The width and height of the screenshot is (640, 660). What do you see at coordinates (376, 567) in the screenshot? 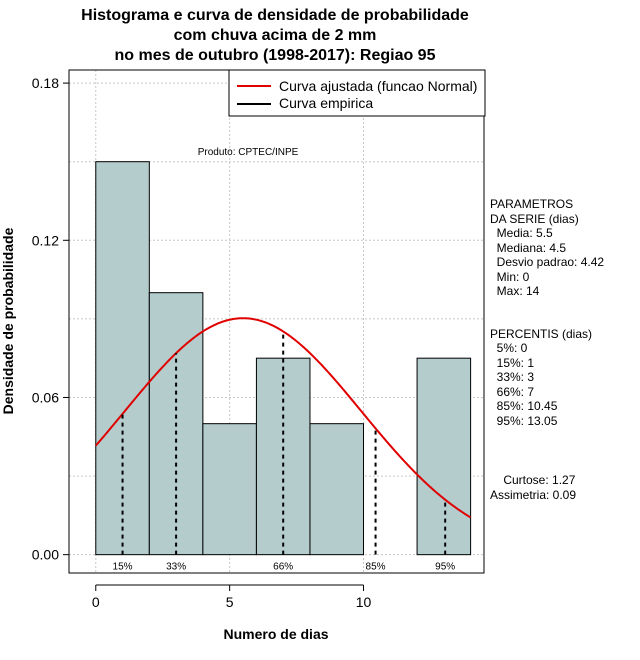
I see `percentile-label: 85%` at bounding box center [376, 567].